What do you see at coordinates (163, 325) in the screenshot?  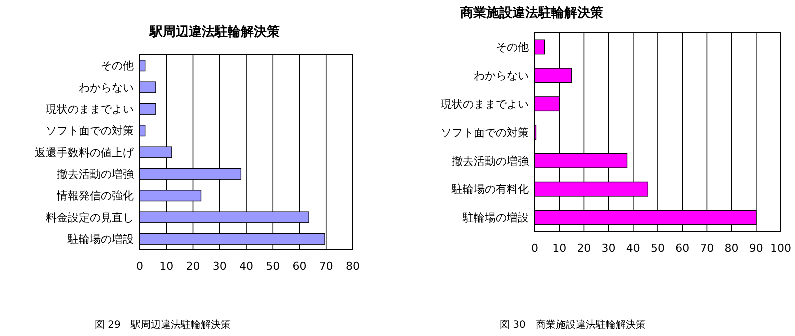 I see `caption: 図 29 駅周辺違法駐輪解決策` at bounding box center [163, 325].